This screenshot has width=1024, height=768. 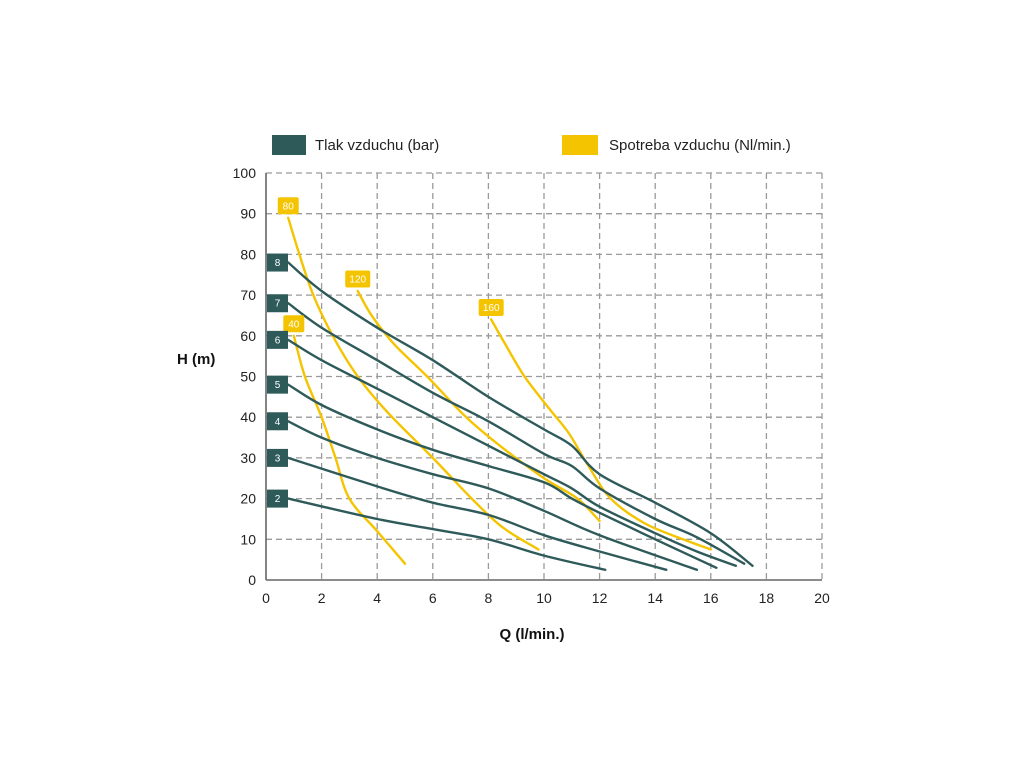 What do you see at coordinates (248, 417) in the screenshot?
I see `y-tick-label: 40` at bounding box center [248, 417].